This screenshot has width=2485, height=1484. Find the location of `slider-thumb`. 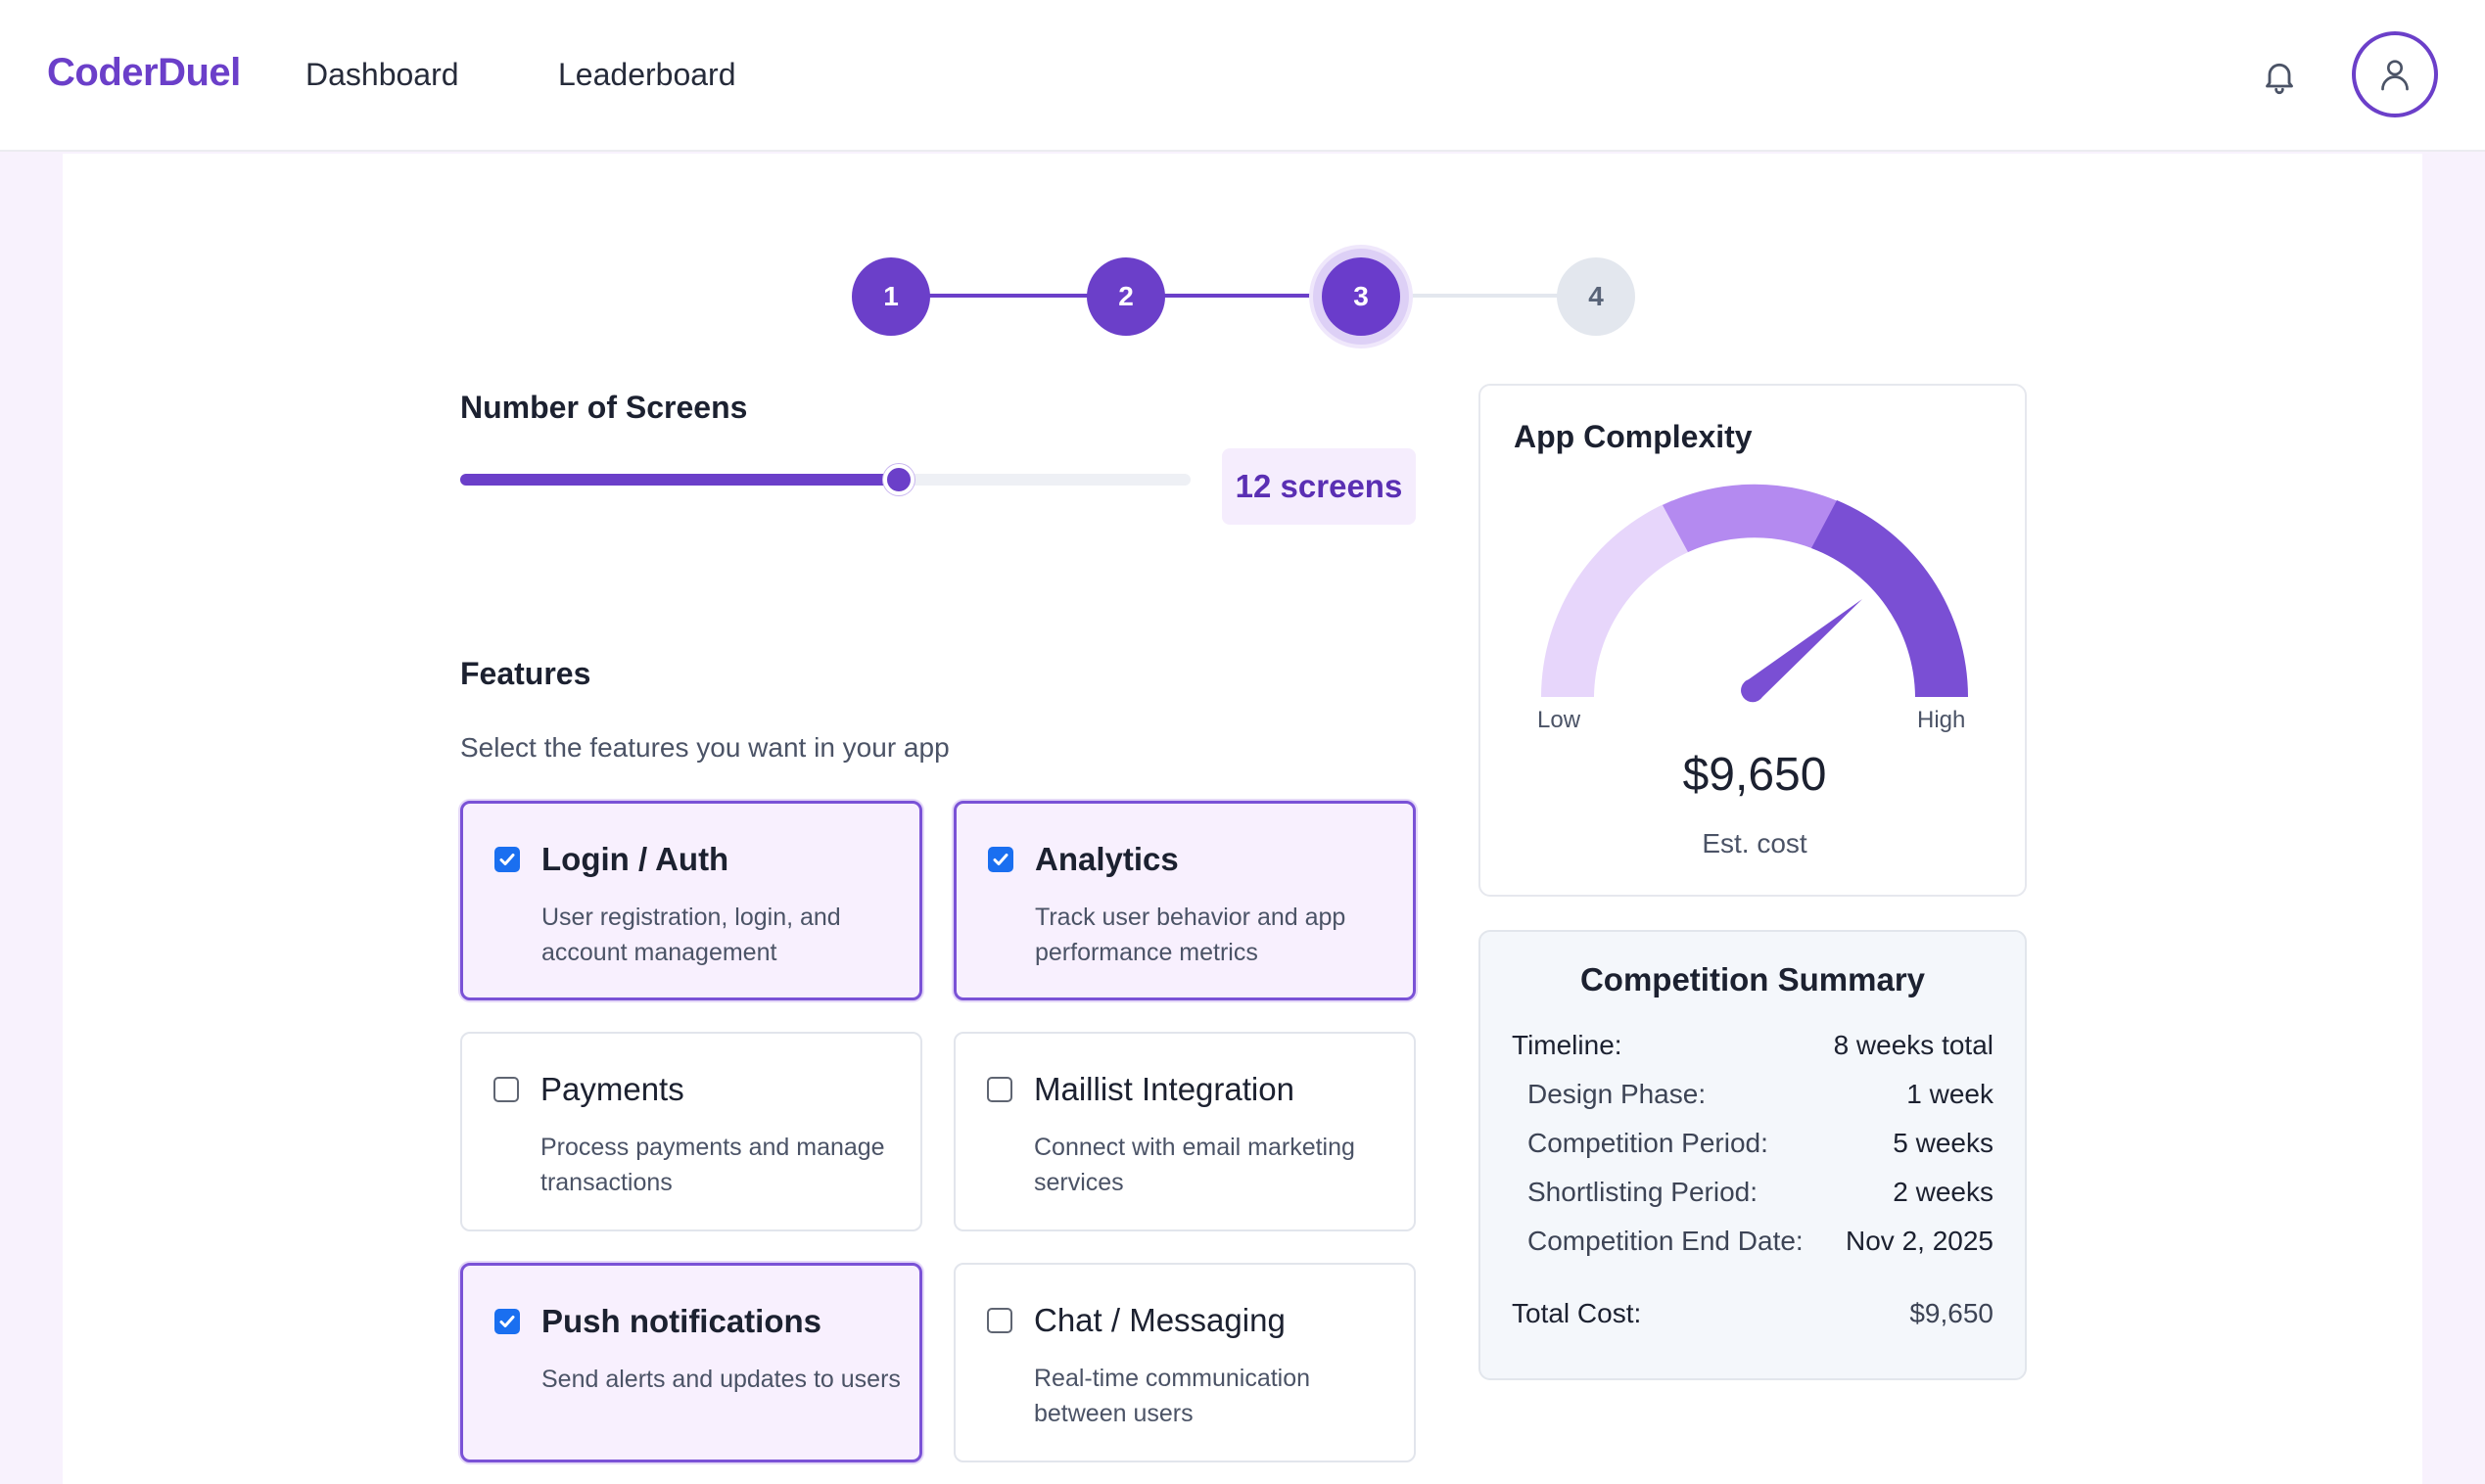

slider-thumb is located at coordinates (898, 479).